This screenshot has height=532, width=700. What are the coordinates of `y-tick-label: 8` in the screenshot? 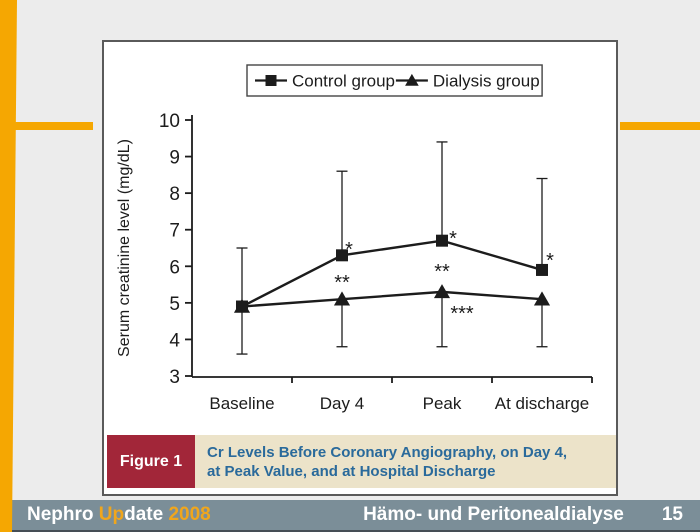 It's located at (174, 194).